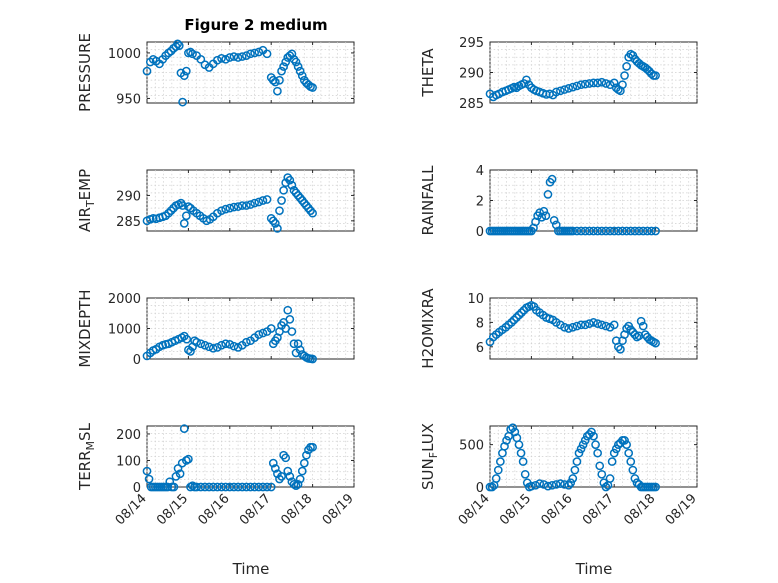  I want to click on subplot-1: 950 1000 PRESSURE, so click(215, 72).